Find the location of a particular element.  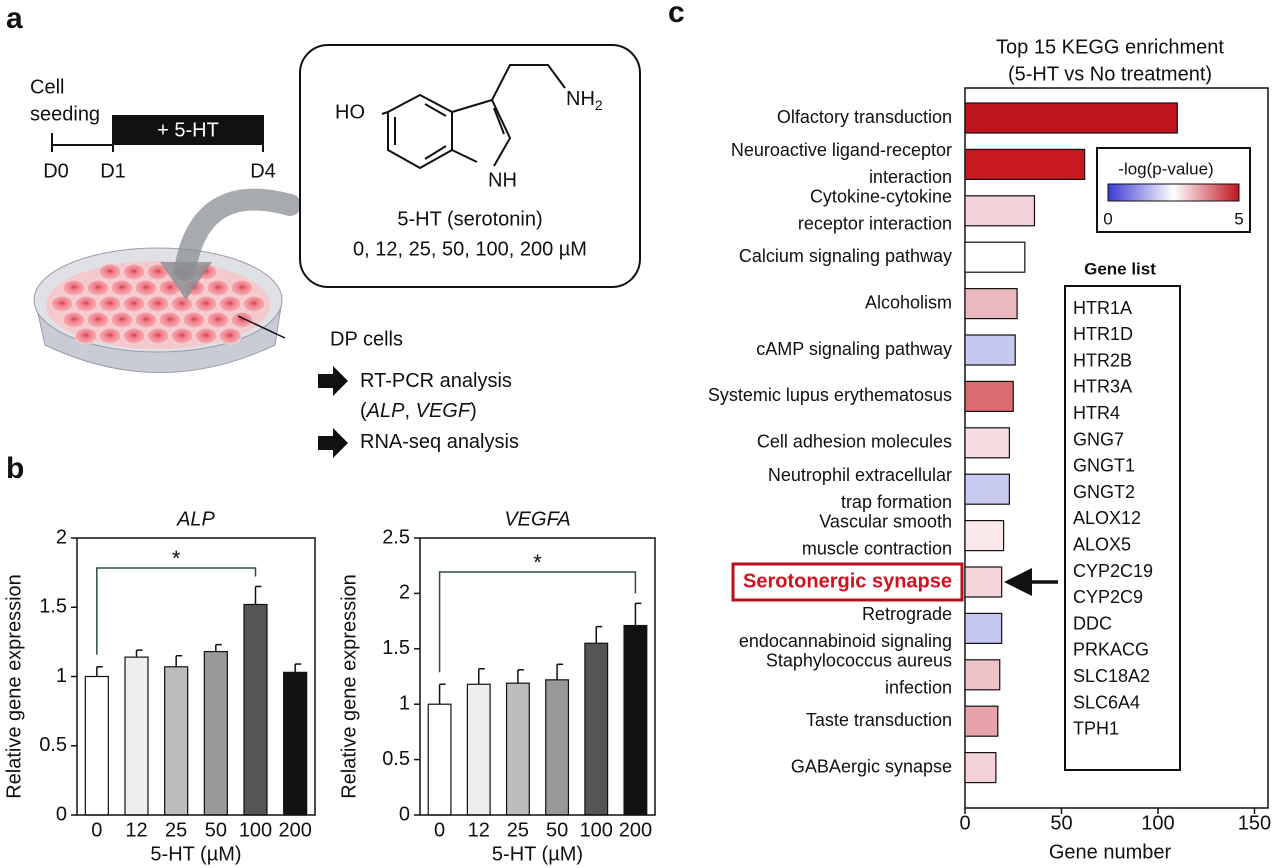

x-tick-label: 0 is located at coordinates (96, 830).